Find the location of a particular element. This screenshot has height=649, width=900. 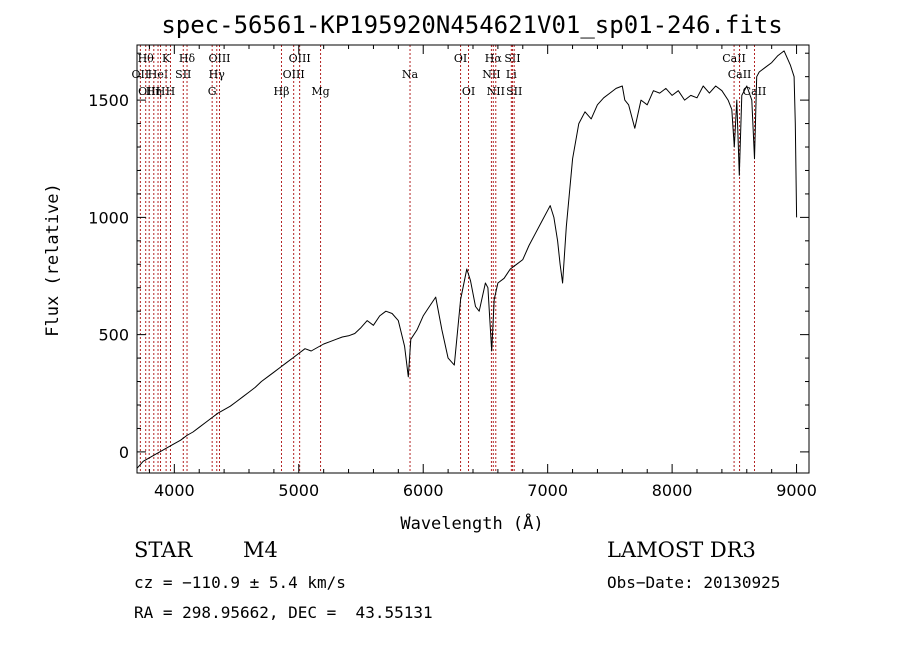

spectral-line-label: Hβ is located at coordinates (282, 91).